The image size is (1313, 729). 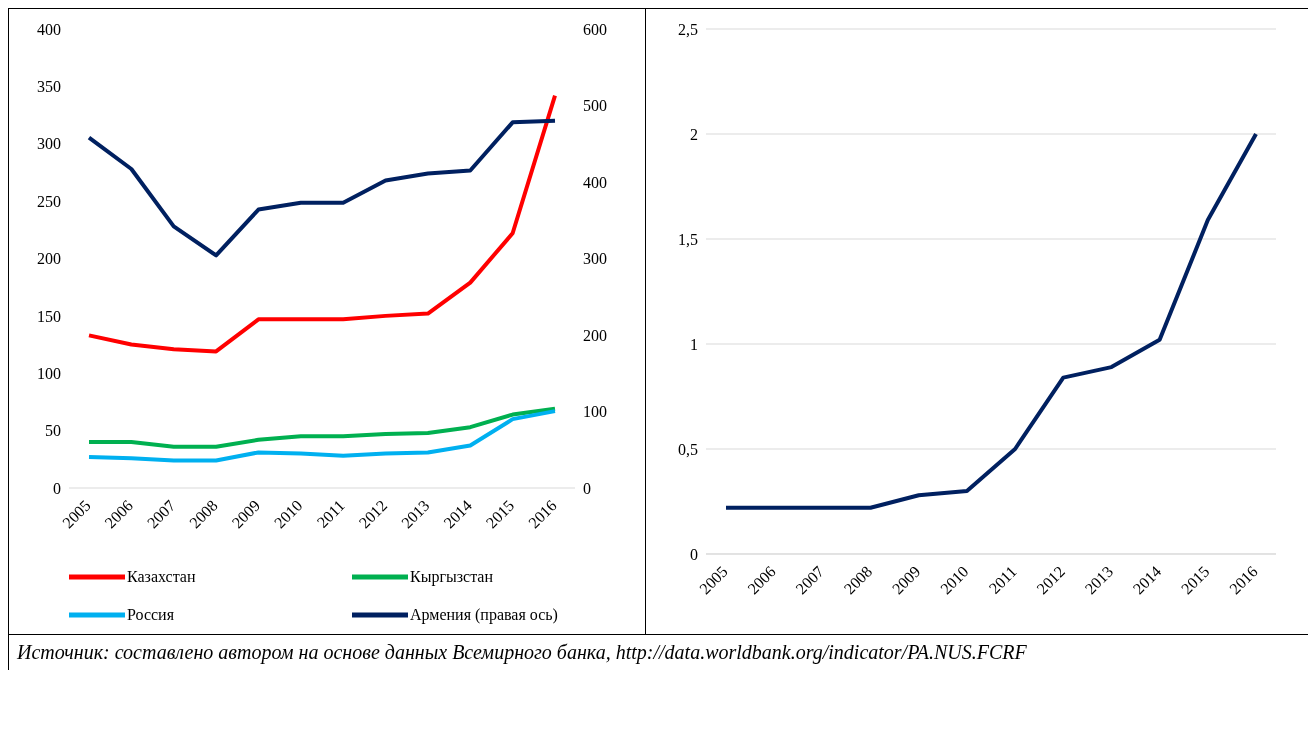 What do you see at coordinates (522, 652) in the screenshot?
I see `text: Источник: составлено автором на основе данных Всемирного банка, http://data.worldbank.org/indicator/PA.NUS.FCRF` at bounding box center [522, 652].